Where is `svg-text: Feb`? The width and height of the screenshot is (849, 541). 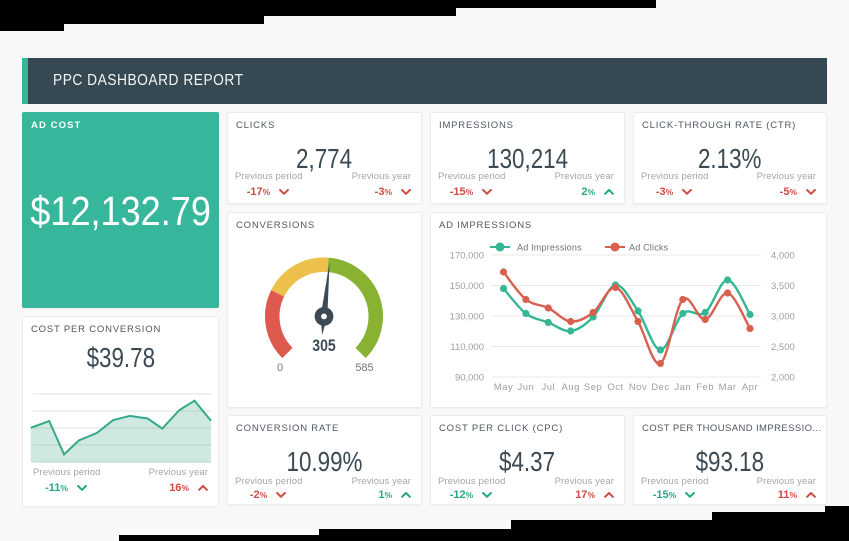 svg-text: Feb is located at coordinates (705, 387).